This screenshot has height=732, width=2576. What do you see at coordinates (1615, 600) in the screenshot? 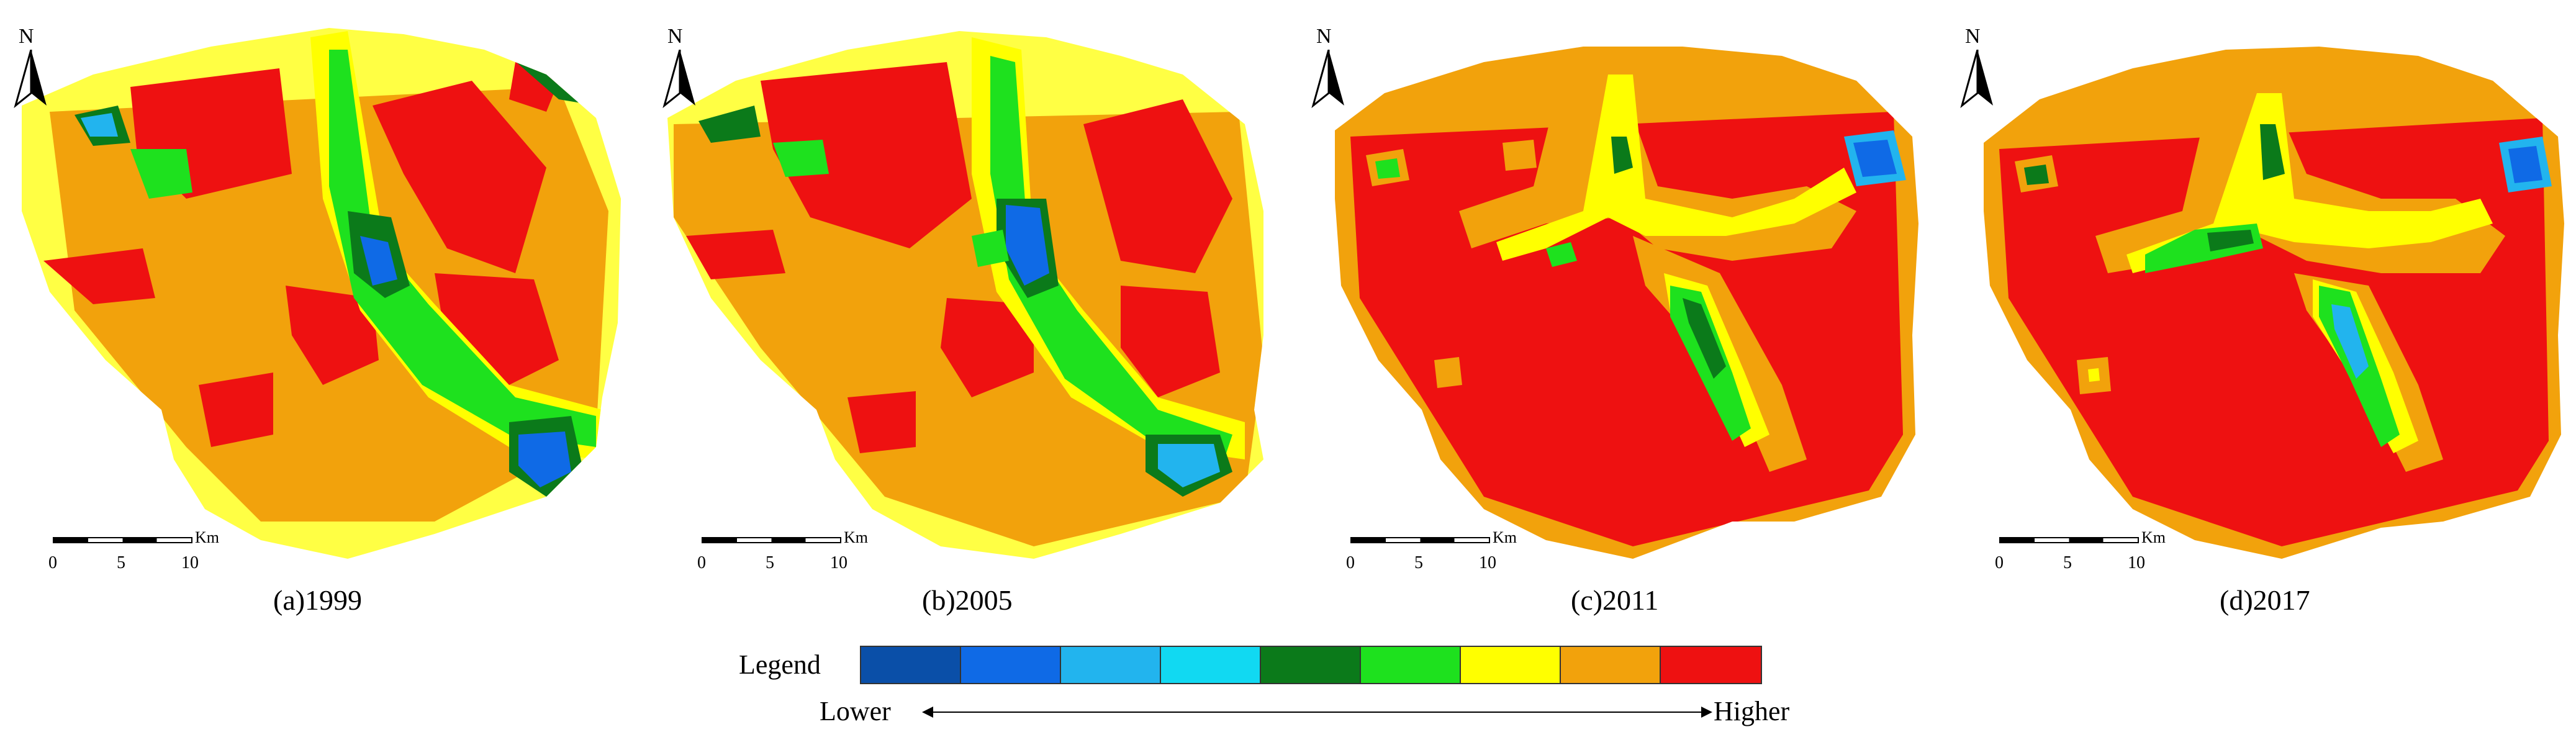
I see `panel-caption: (c)2011` at bounding box center [1615, 600].